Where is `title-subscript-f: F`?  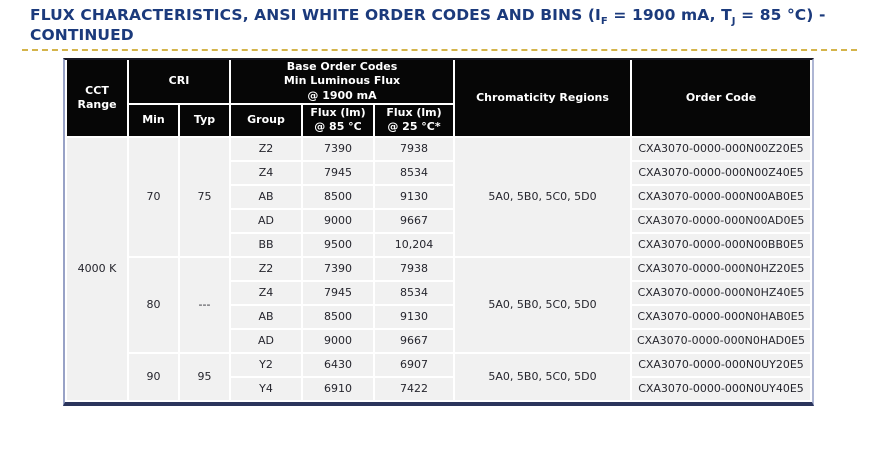 title-subscript-f: F is located at coordinates (604, 22).